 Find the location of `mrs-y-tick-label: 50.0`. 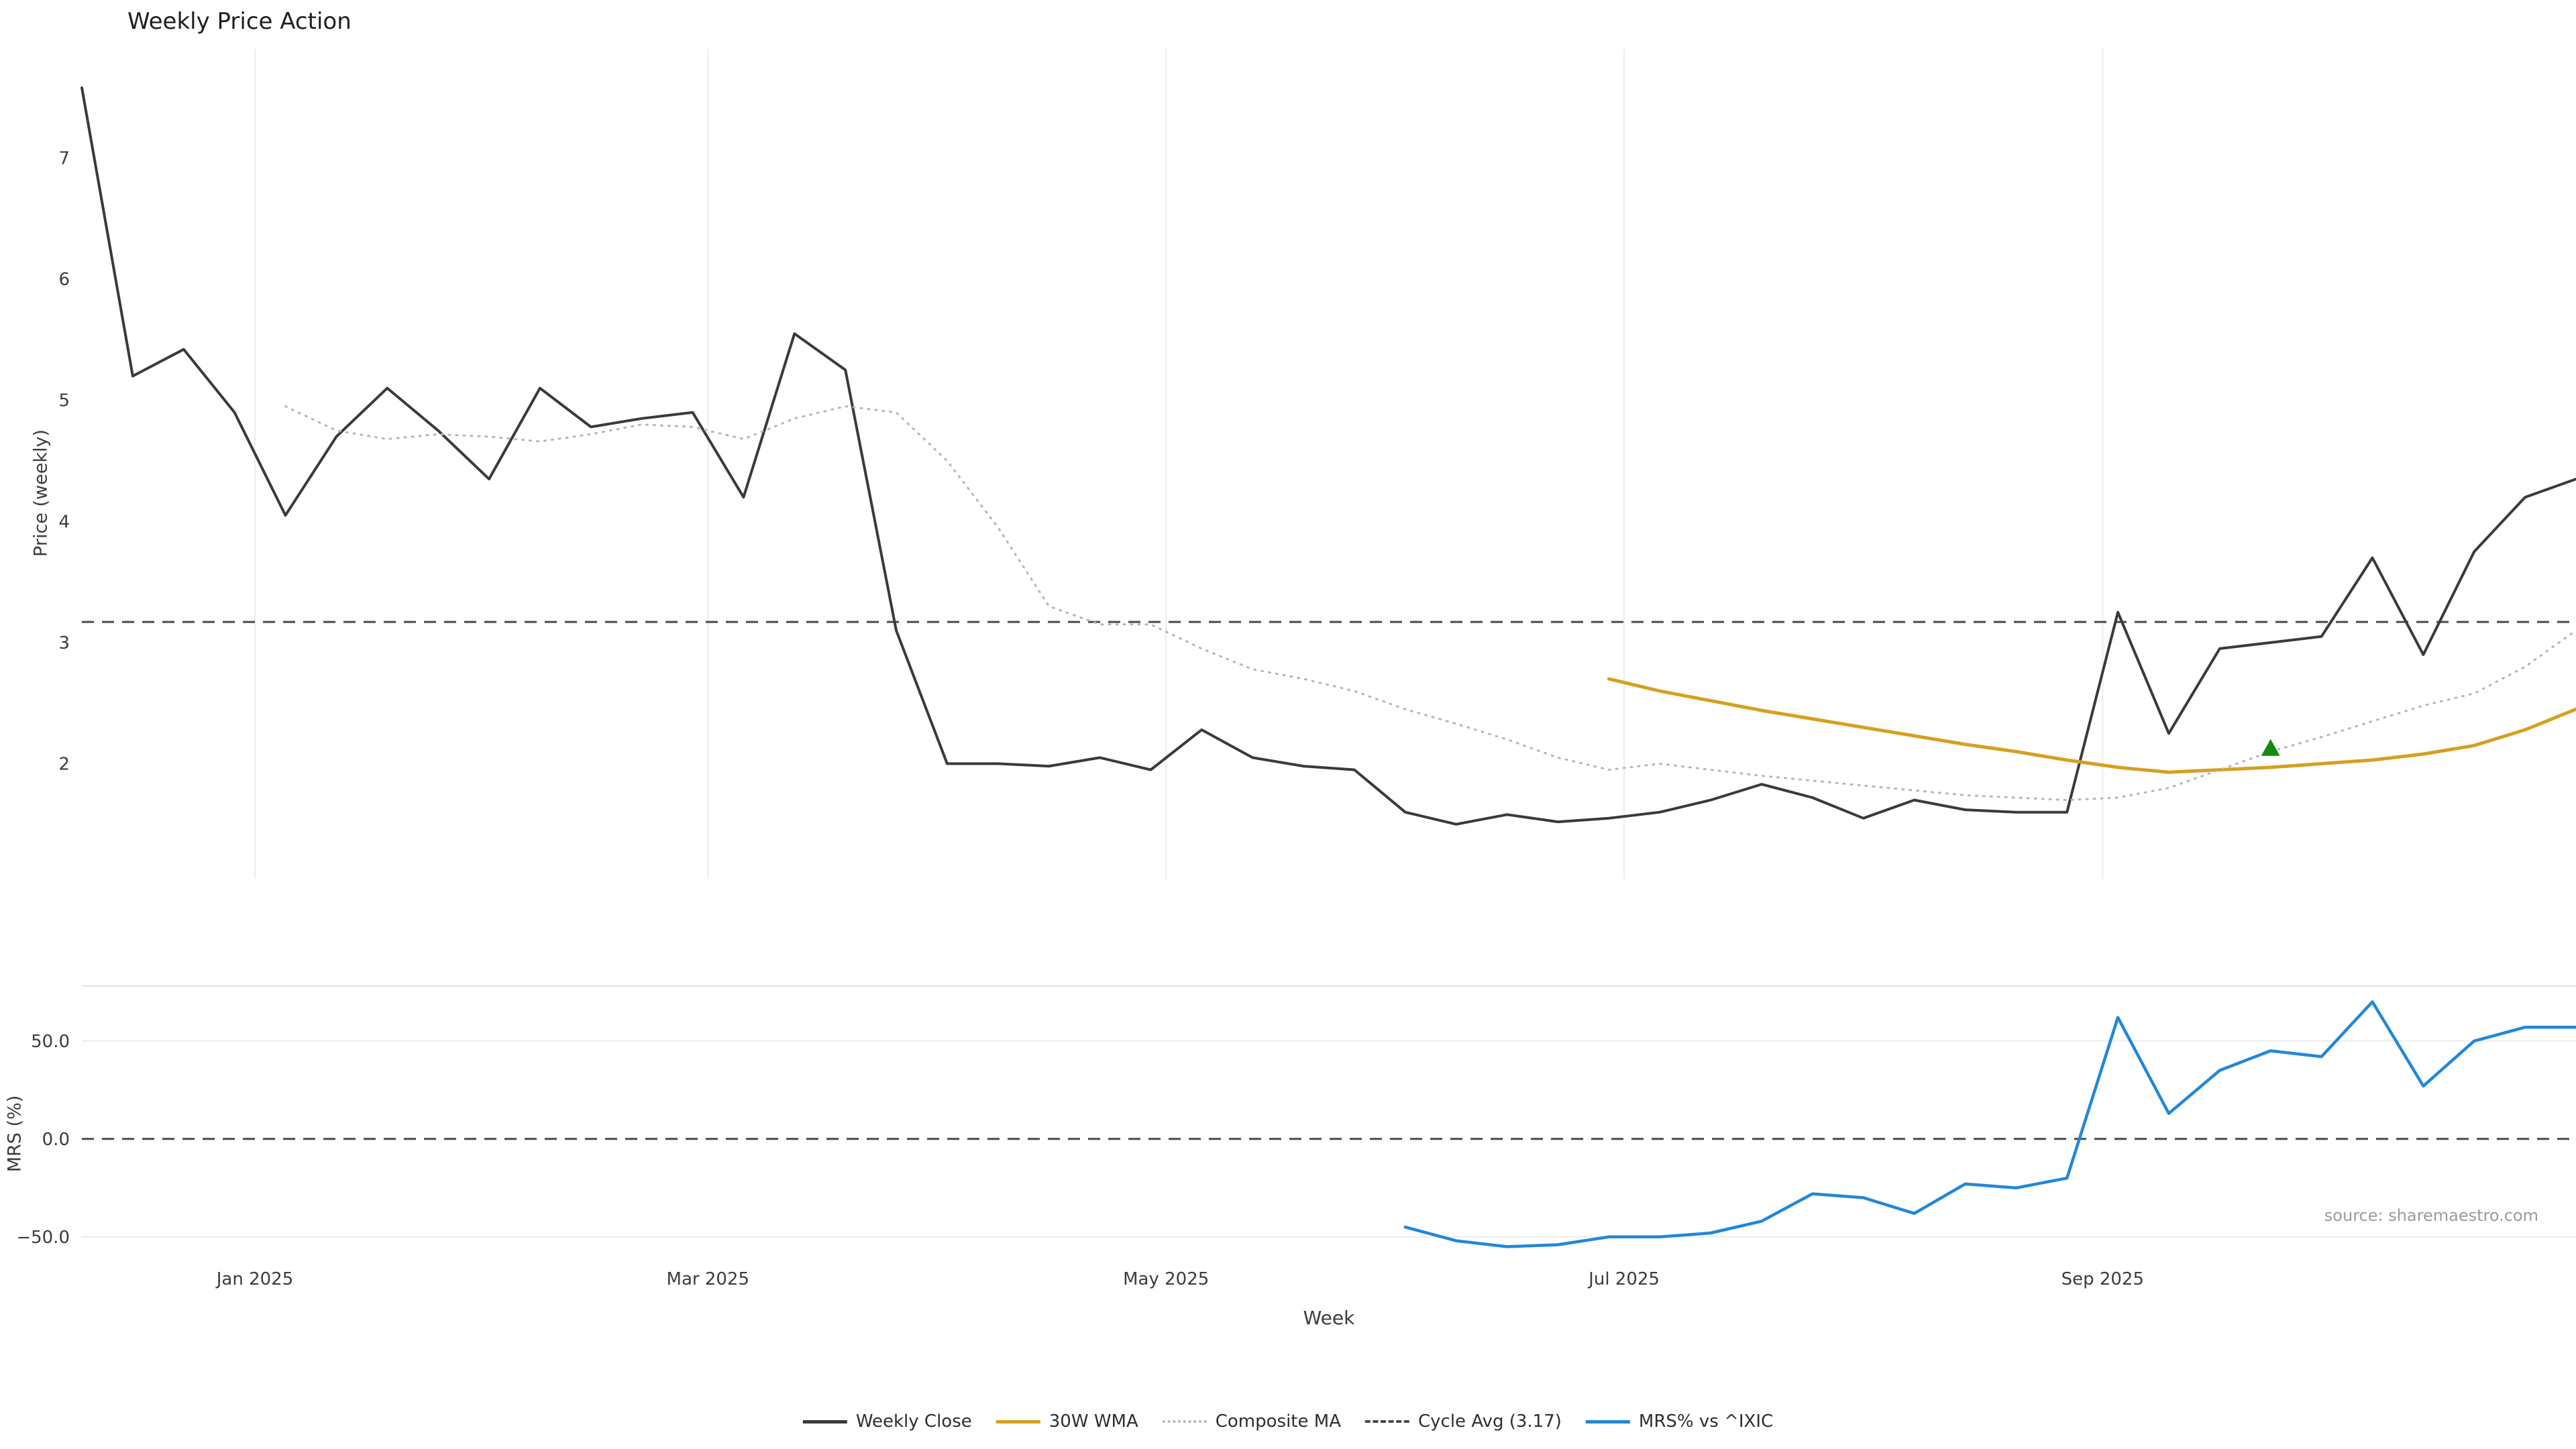

mrs-y-tick-label: 50.0 is located at coordinates (50, 1042).